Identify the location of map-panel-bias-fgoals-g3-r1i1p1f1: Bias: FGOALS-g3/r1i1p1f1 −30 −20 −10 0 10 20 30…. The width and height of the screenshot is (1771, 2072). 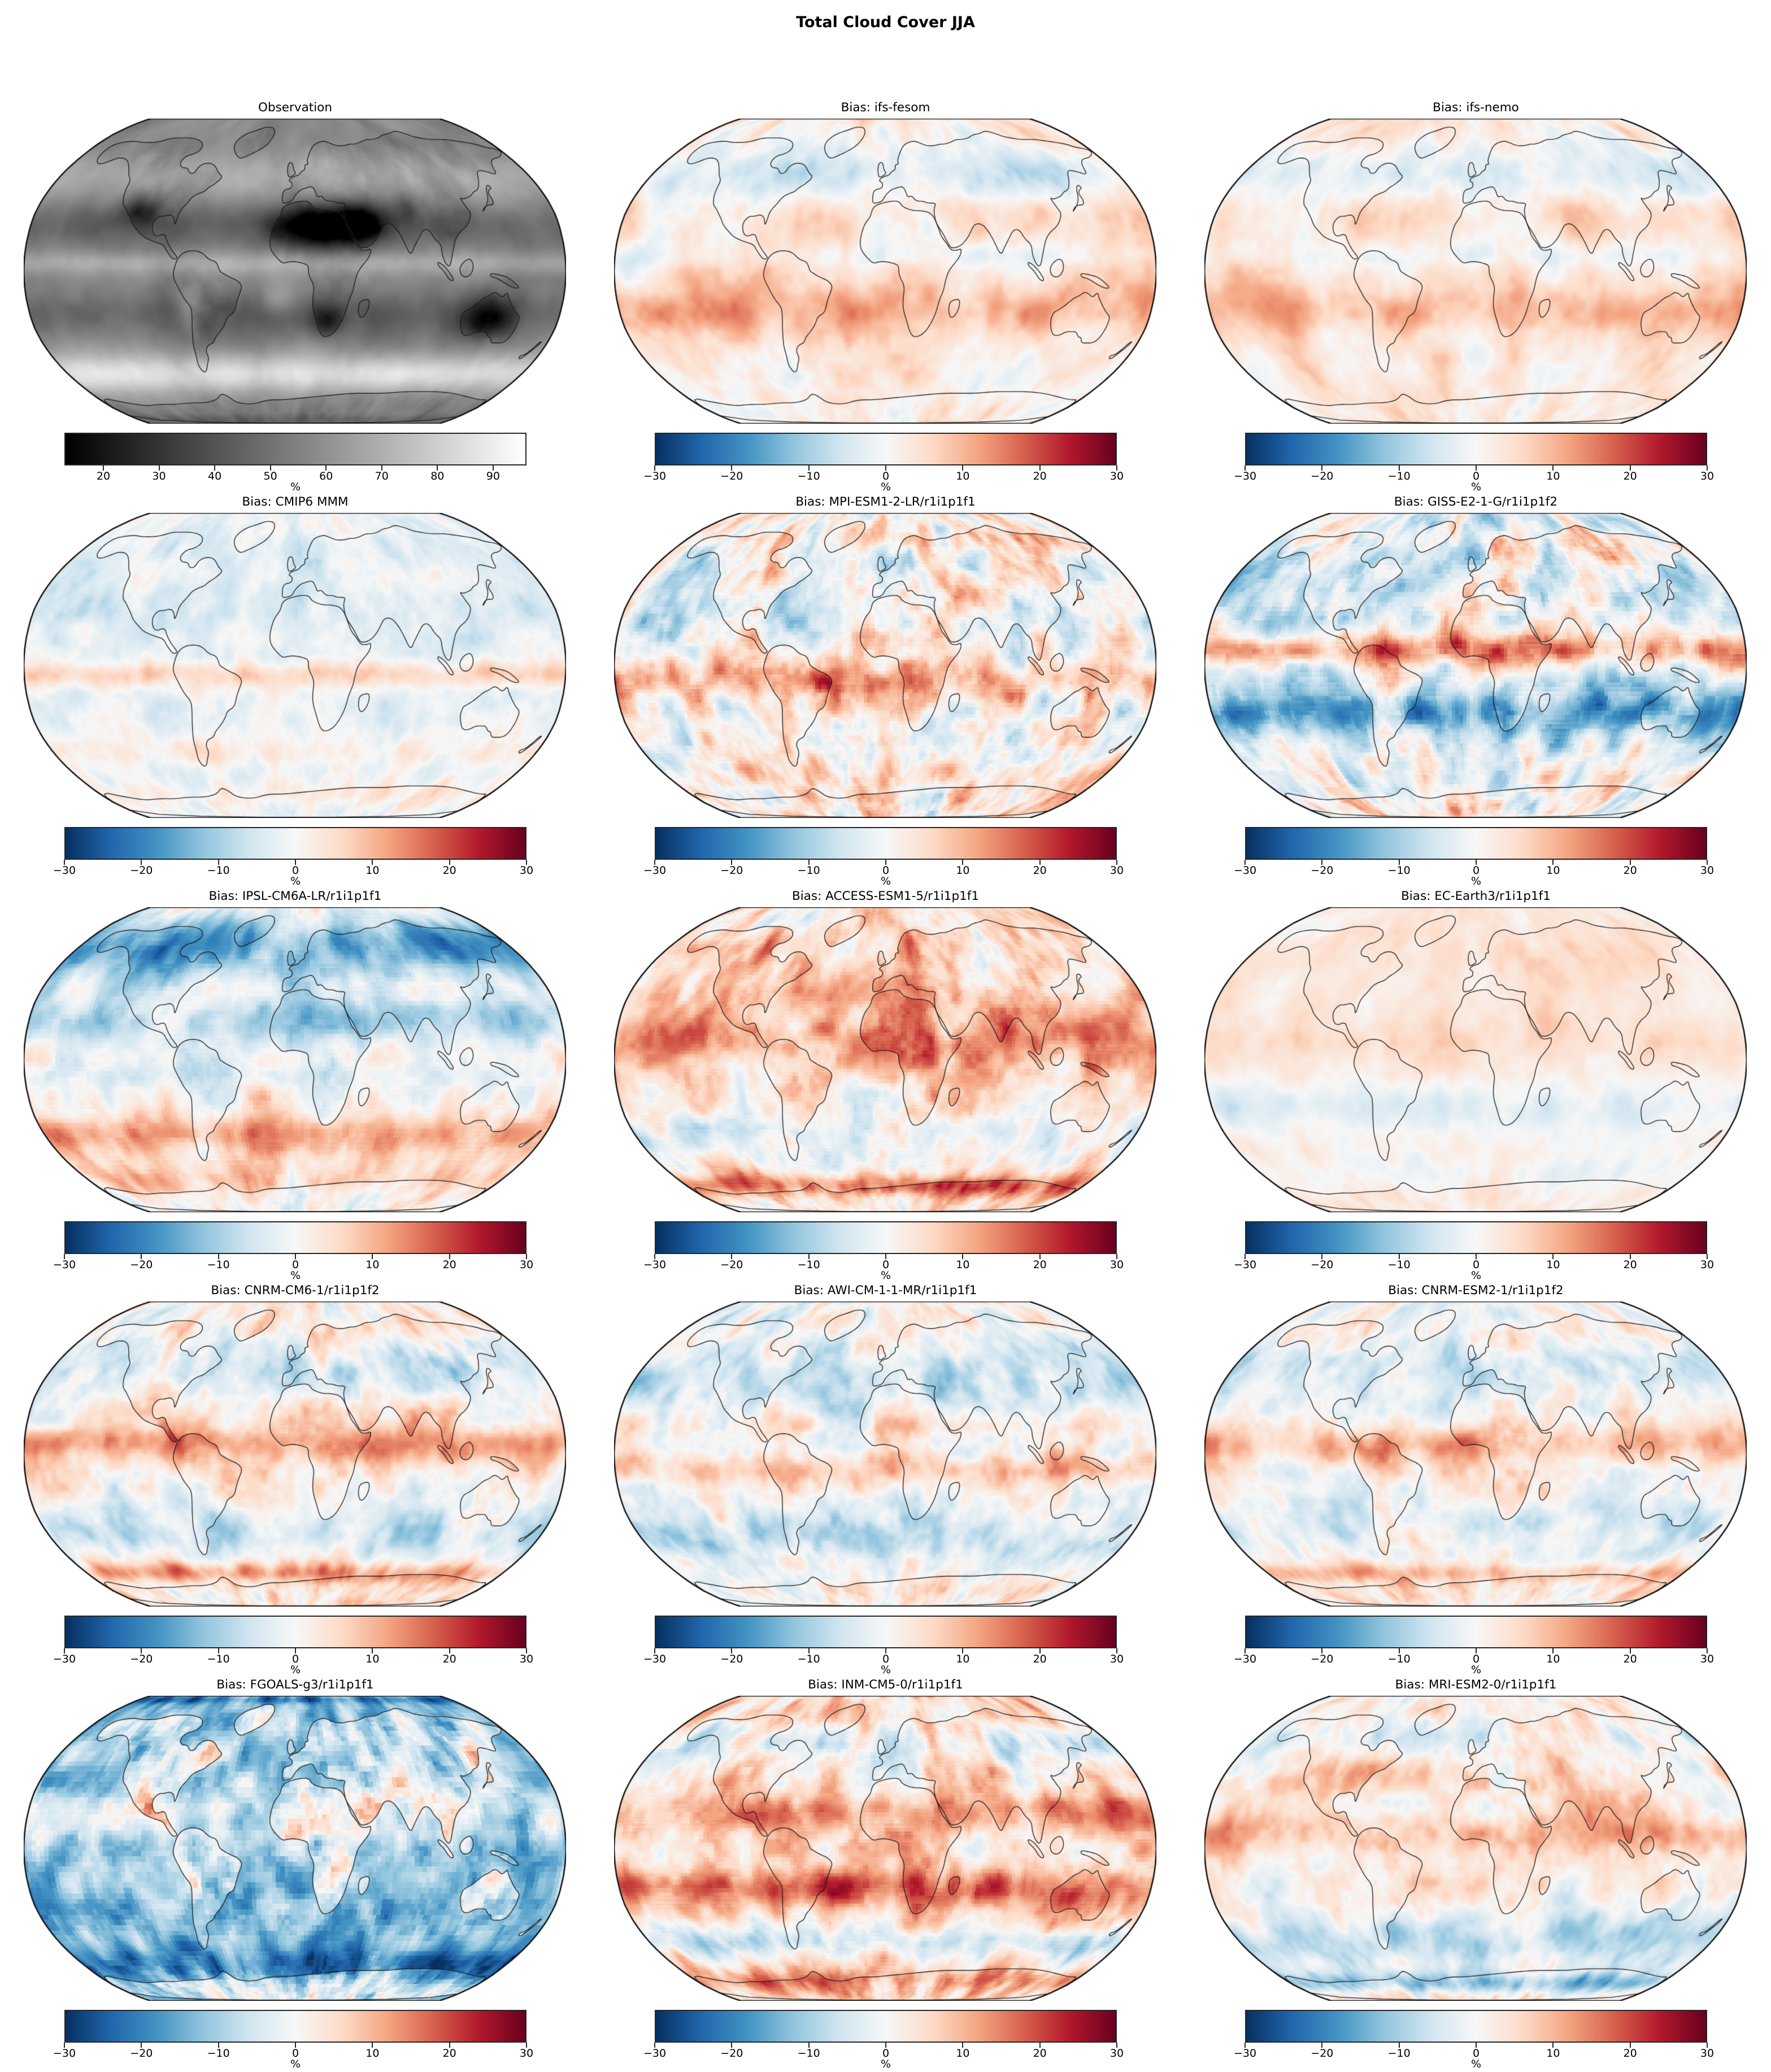
(295, 1874).